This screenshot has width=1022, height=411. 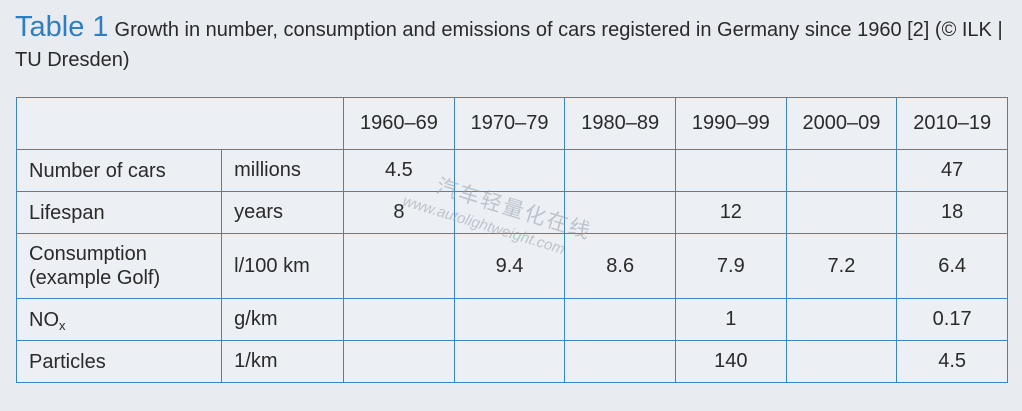 I want to click on row-label-main: NO, so click(x=44, y=319).